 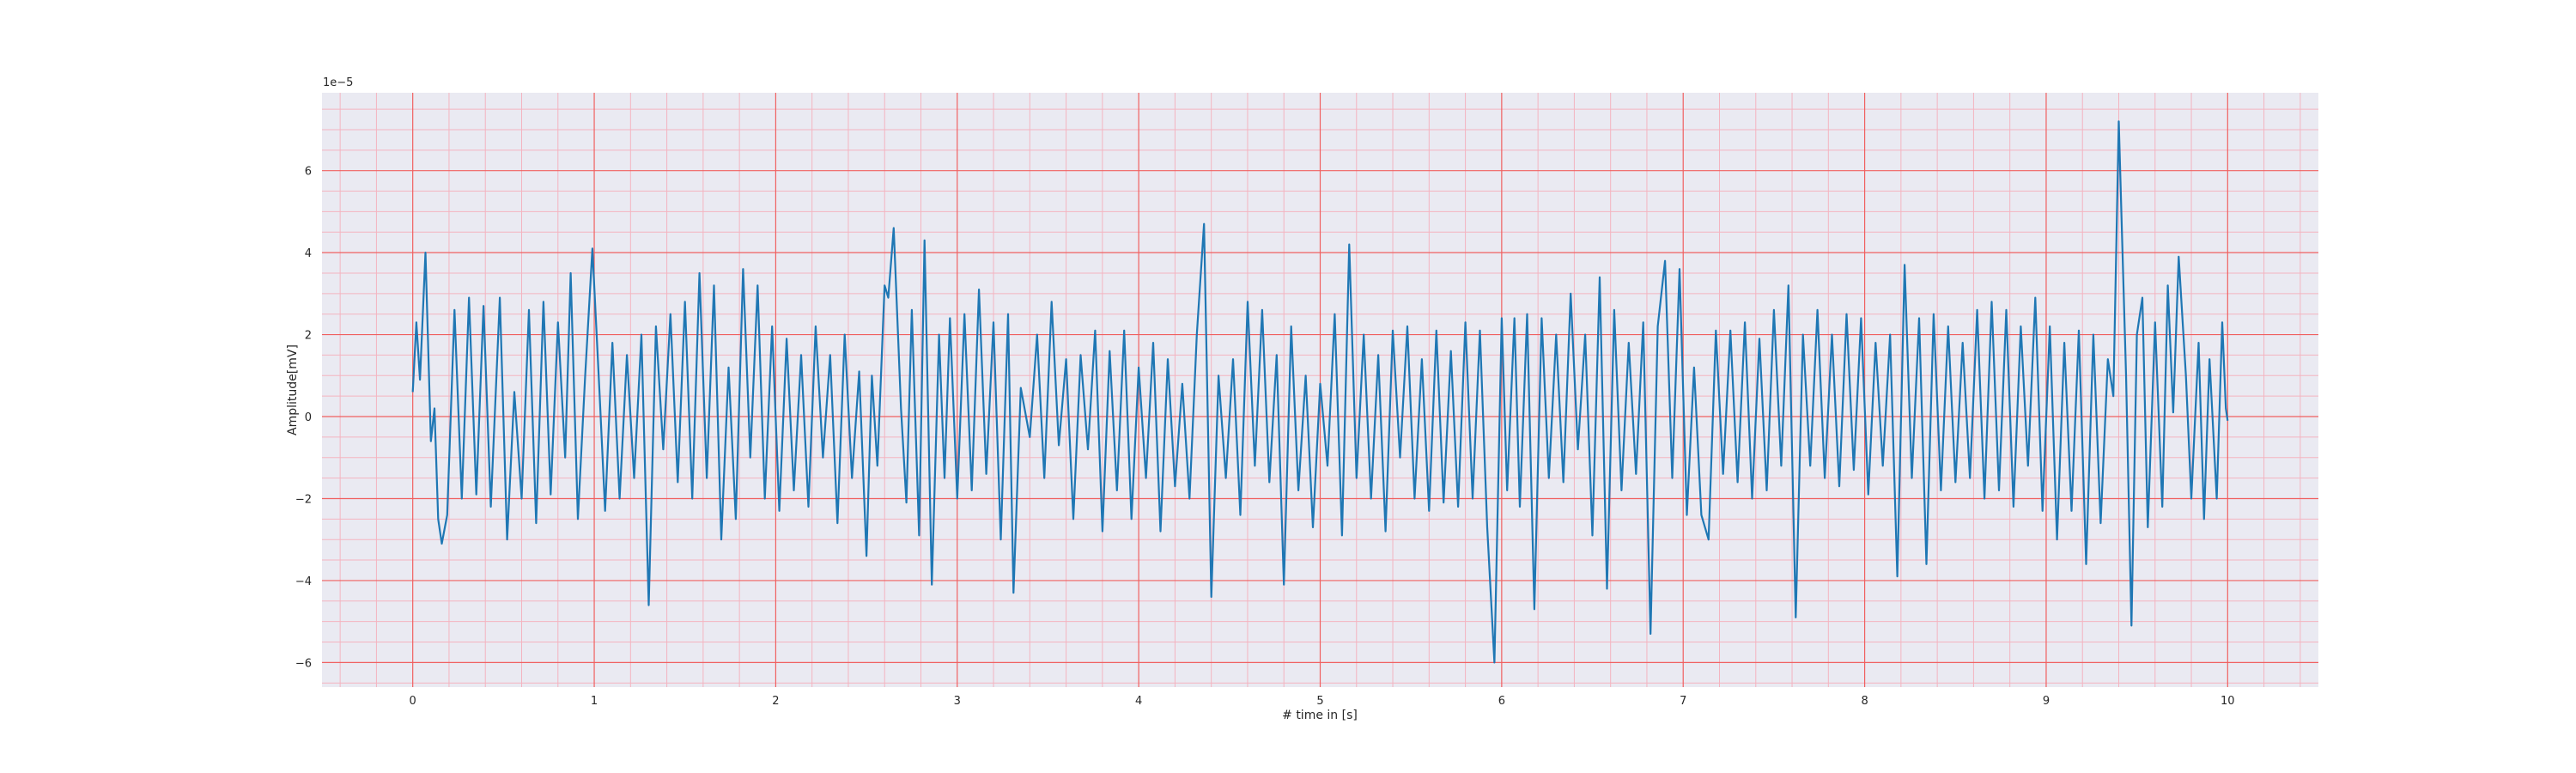 I want to click on x-axis-label: # time in [s], so click(x=1320, y=715).